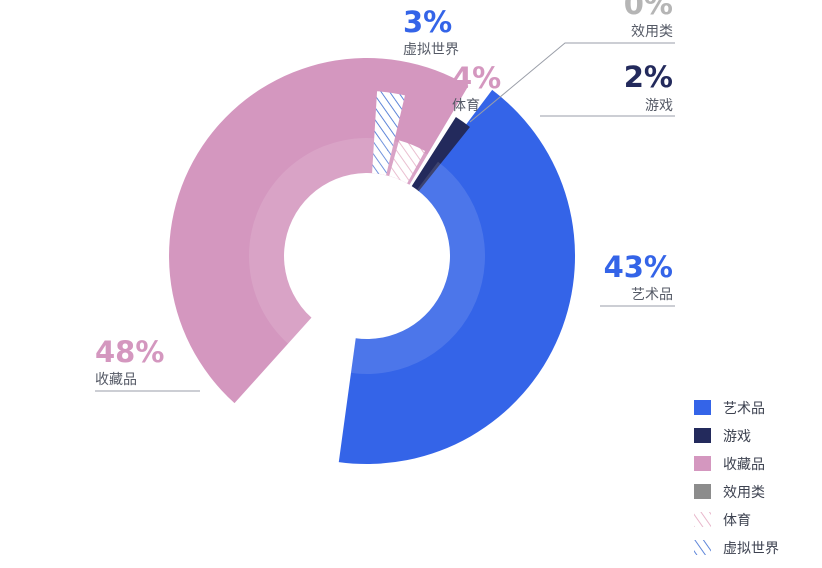  What do you see at coordinates (338, 240) in the screenshot?
I see `slice-3-inner-band` at bounding box center [338, 240].